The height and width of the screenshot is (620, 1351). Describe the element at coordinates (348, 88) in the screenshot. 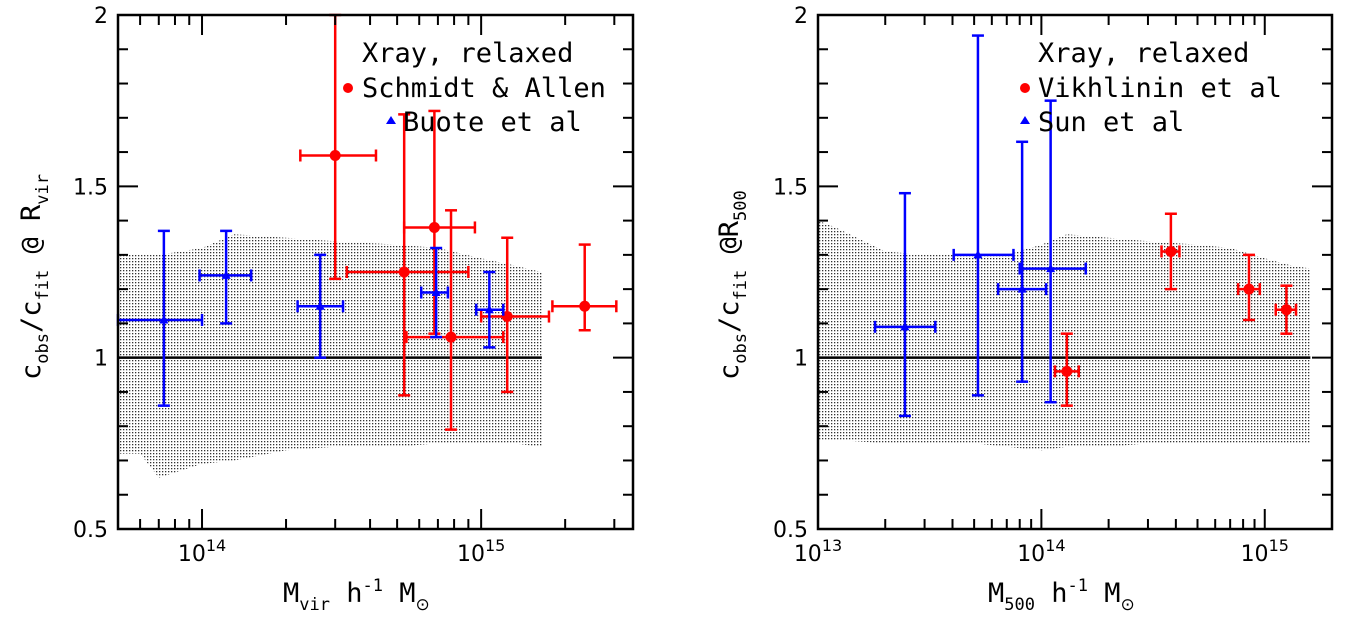

I see `left-legend-circle-marker` at that location.